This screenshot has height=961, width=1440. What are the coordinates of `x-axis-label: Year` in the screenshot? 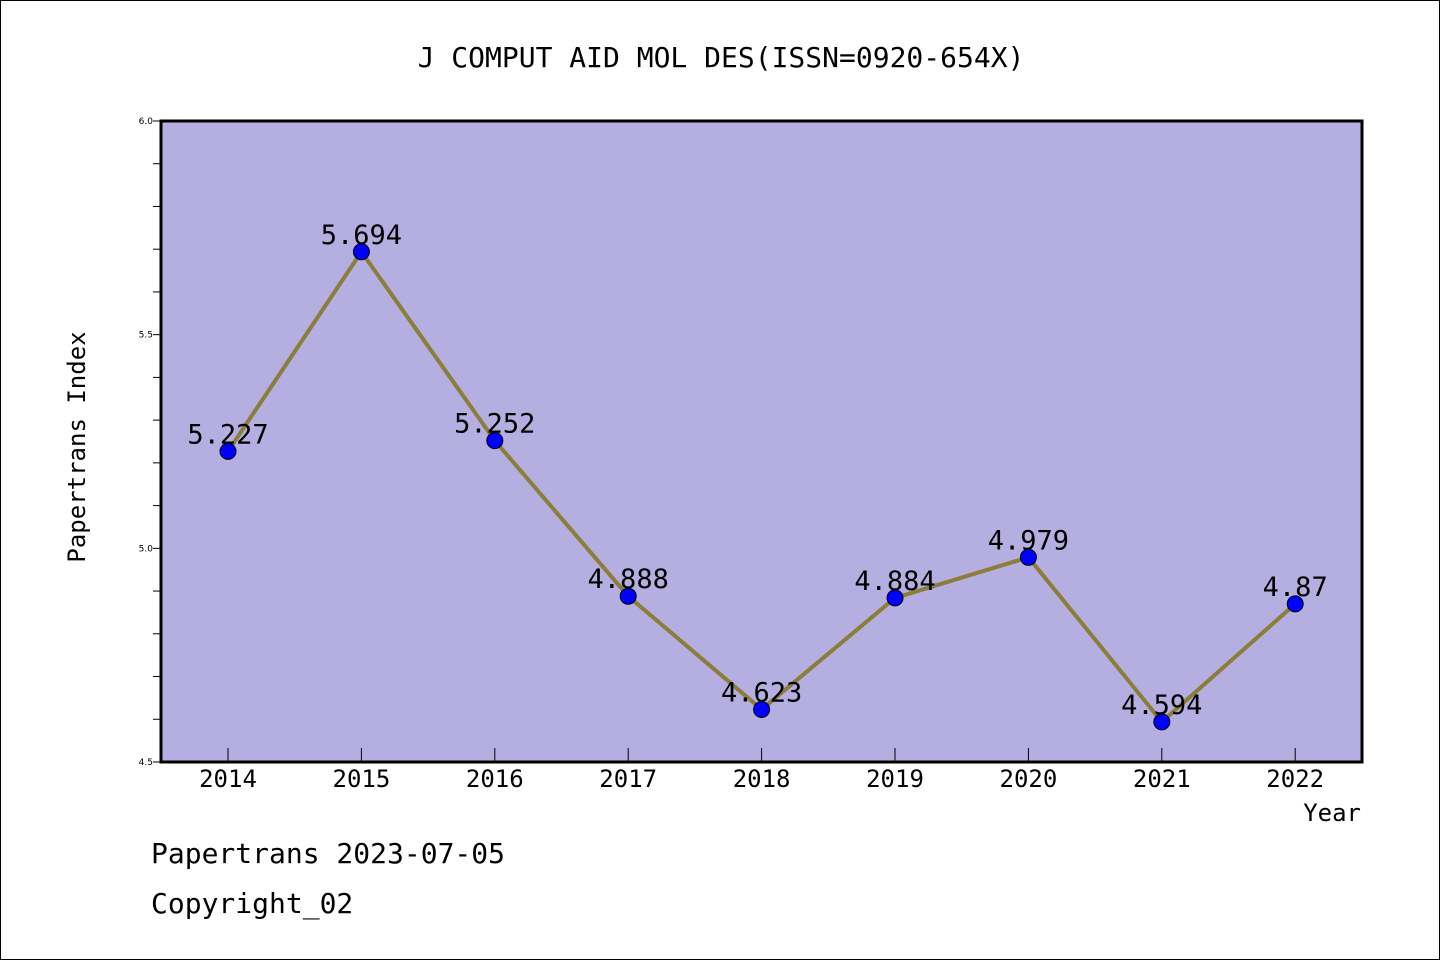 It's located at (1332, 813).